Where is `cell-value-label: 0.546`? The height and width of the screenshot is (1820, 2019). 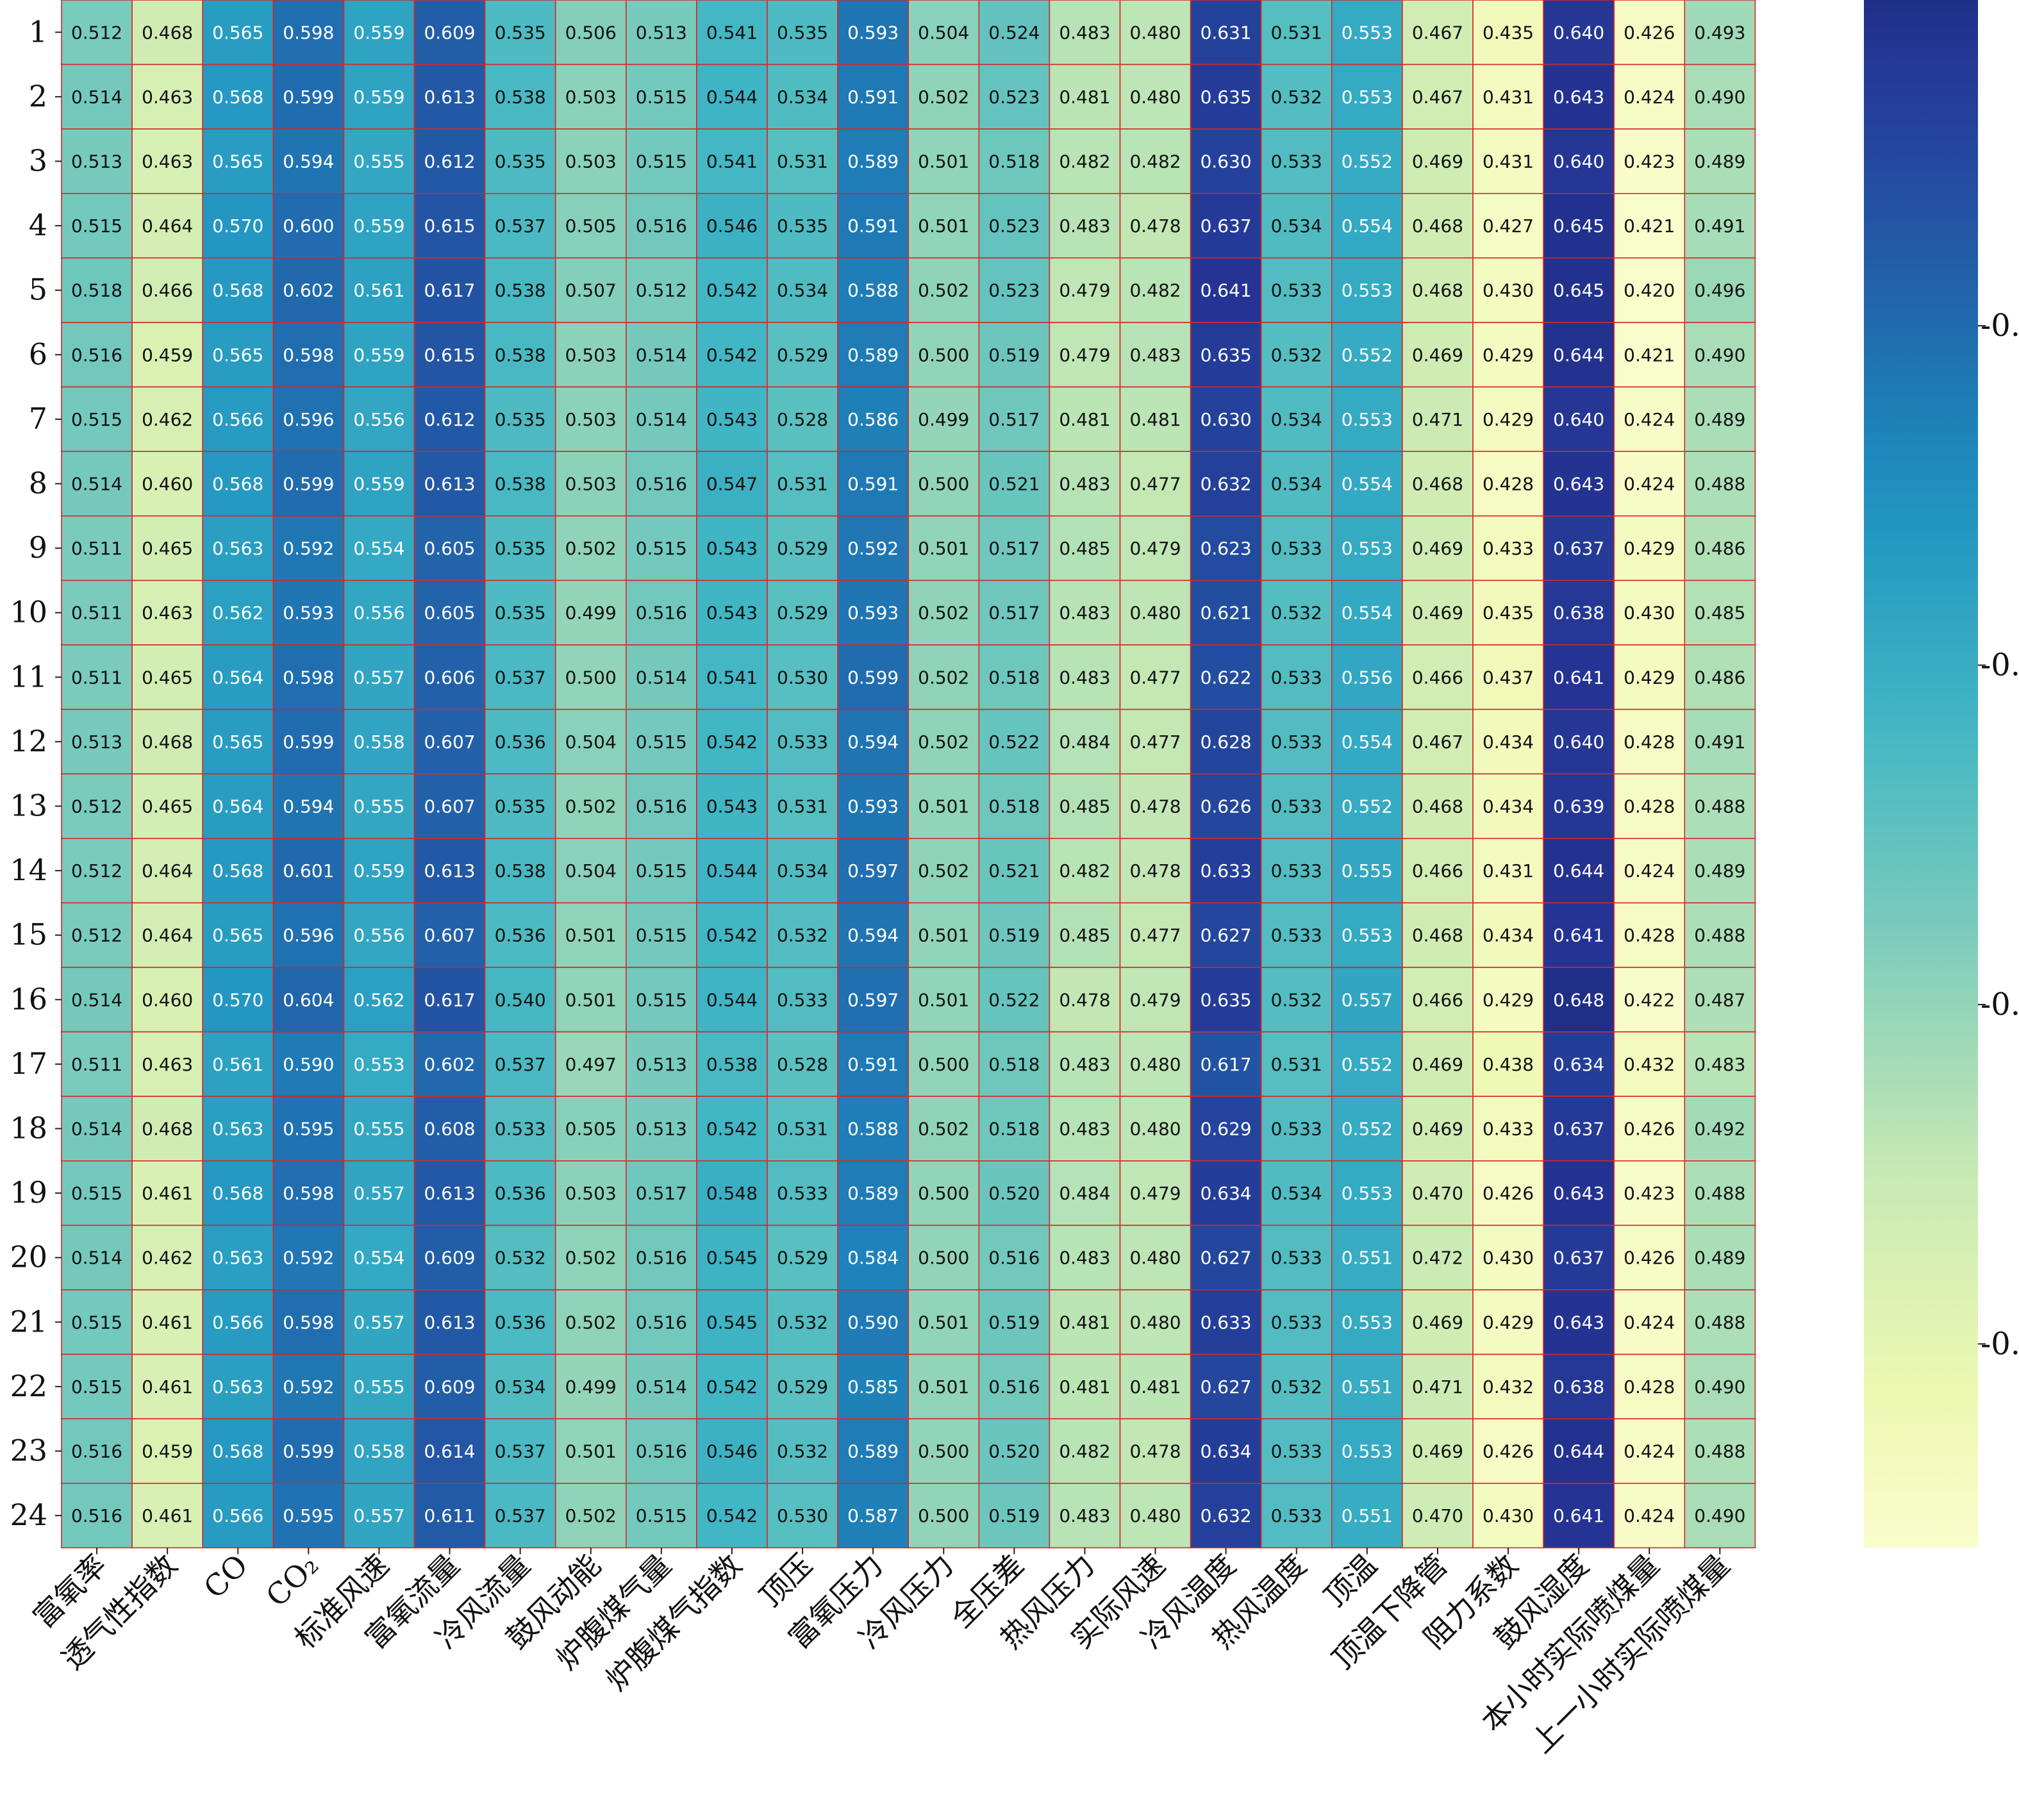
cell-value-label: 0.546 is located at coordinates (732, 1451).